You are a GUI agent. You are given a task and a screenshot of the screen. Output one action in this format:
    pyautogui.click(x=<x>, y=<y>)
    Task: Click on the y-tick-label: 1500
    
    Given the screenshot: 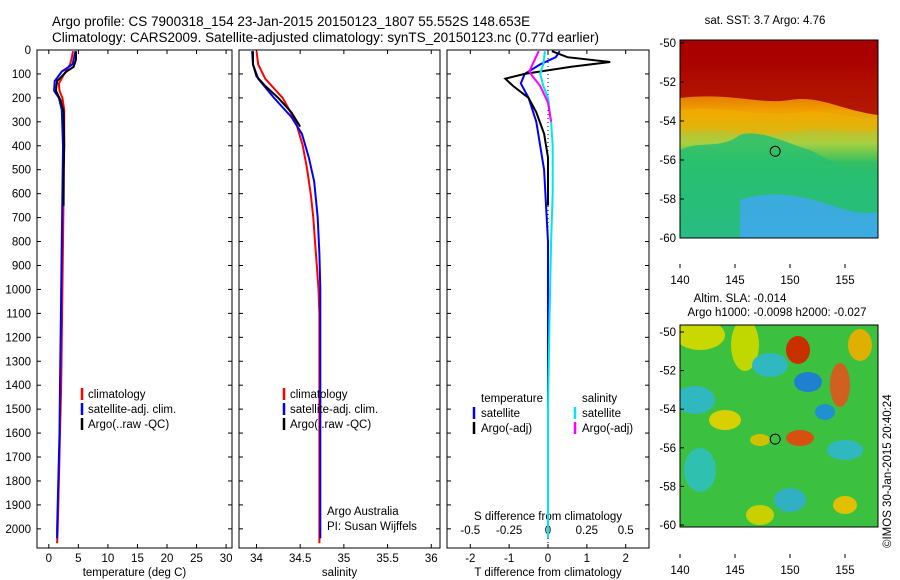 What is the action you would take?
    pyautogui.click(x=18, y=410)
    